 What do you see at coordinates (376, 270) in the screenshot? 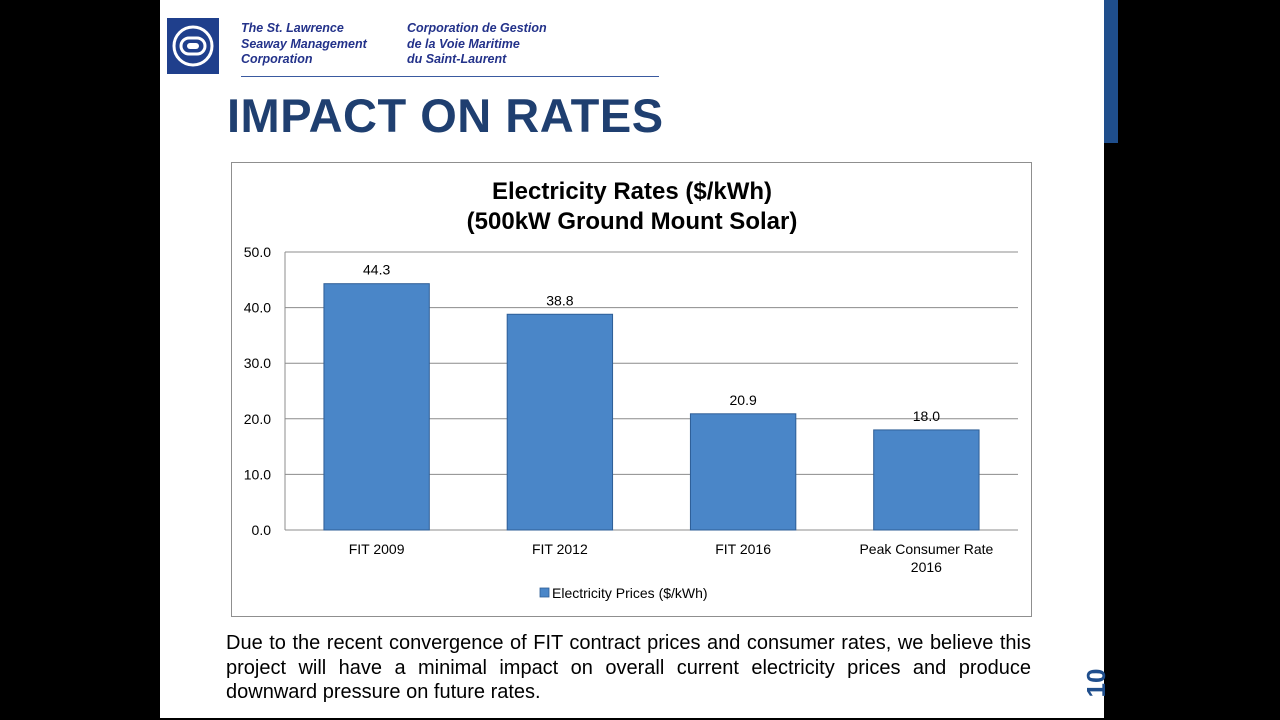
I see `data-label: 44.3` at bounding box center [376, 270].